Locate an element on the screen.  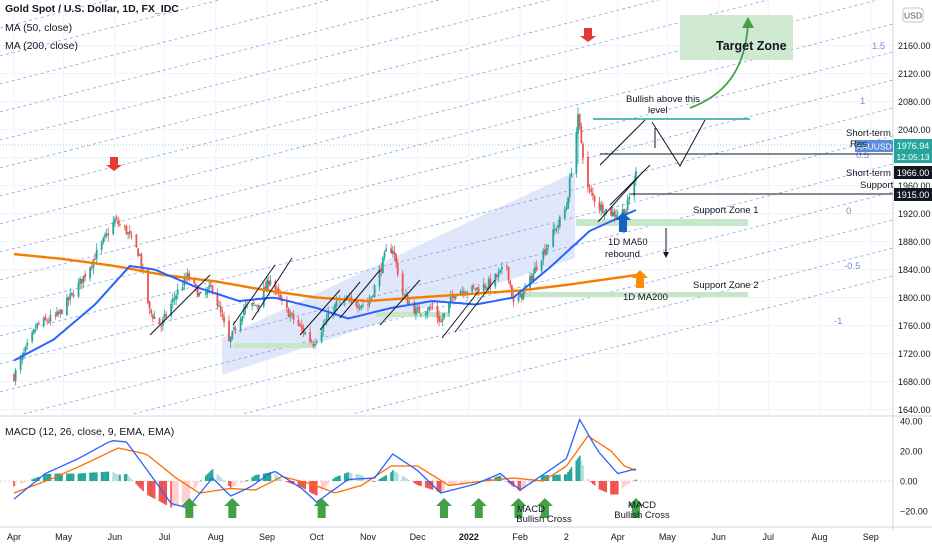
fib-line is located at coordinates (621, 344).